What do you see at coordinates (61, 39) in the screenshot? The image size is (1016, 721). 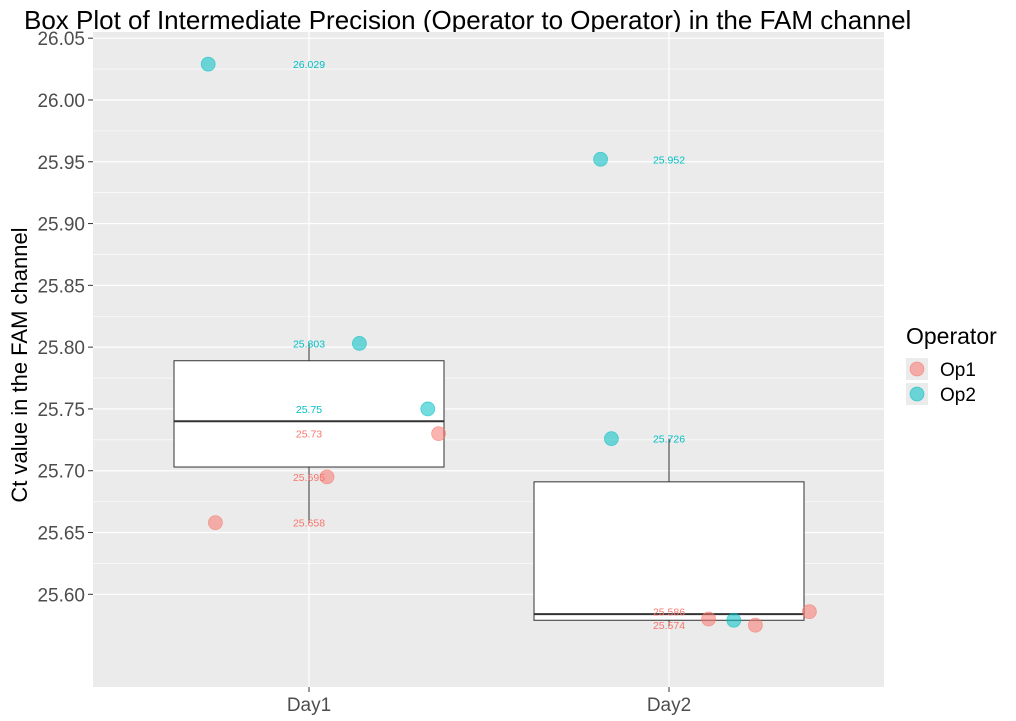 I see `y-tick-label: 26.05` at bounding box center [61, 39].